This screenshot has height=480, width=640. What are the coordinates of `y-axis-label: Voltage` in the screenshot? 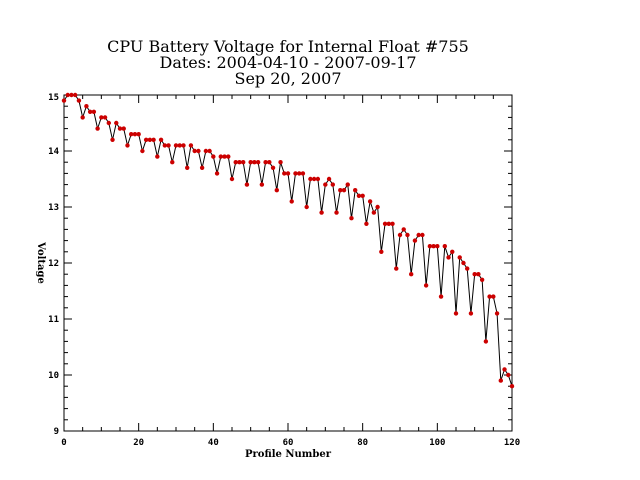 It's located at (40, 262).